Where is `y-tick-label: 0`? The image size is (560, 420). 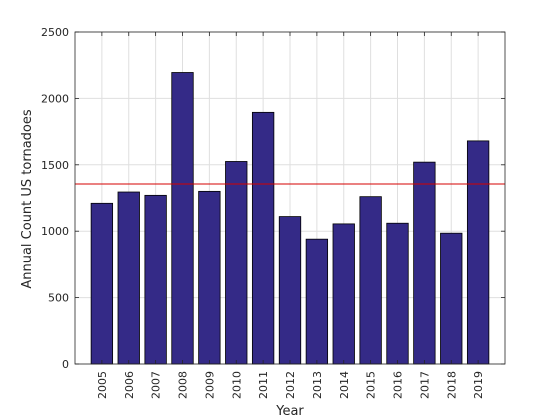 y-tick-label: 0 is located at coordinates (65, 364).